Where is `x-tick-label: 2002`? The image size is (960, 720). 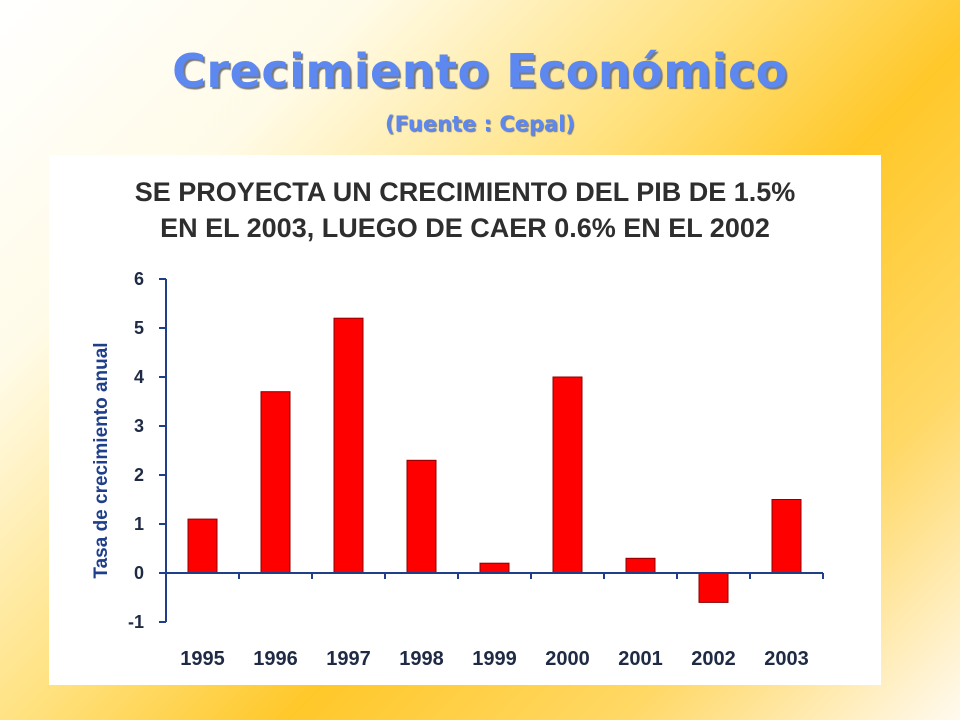 x-tick-label: 2002 is located at coordinates (713, 659).